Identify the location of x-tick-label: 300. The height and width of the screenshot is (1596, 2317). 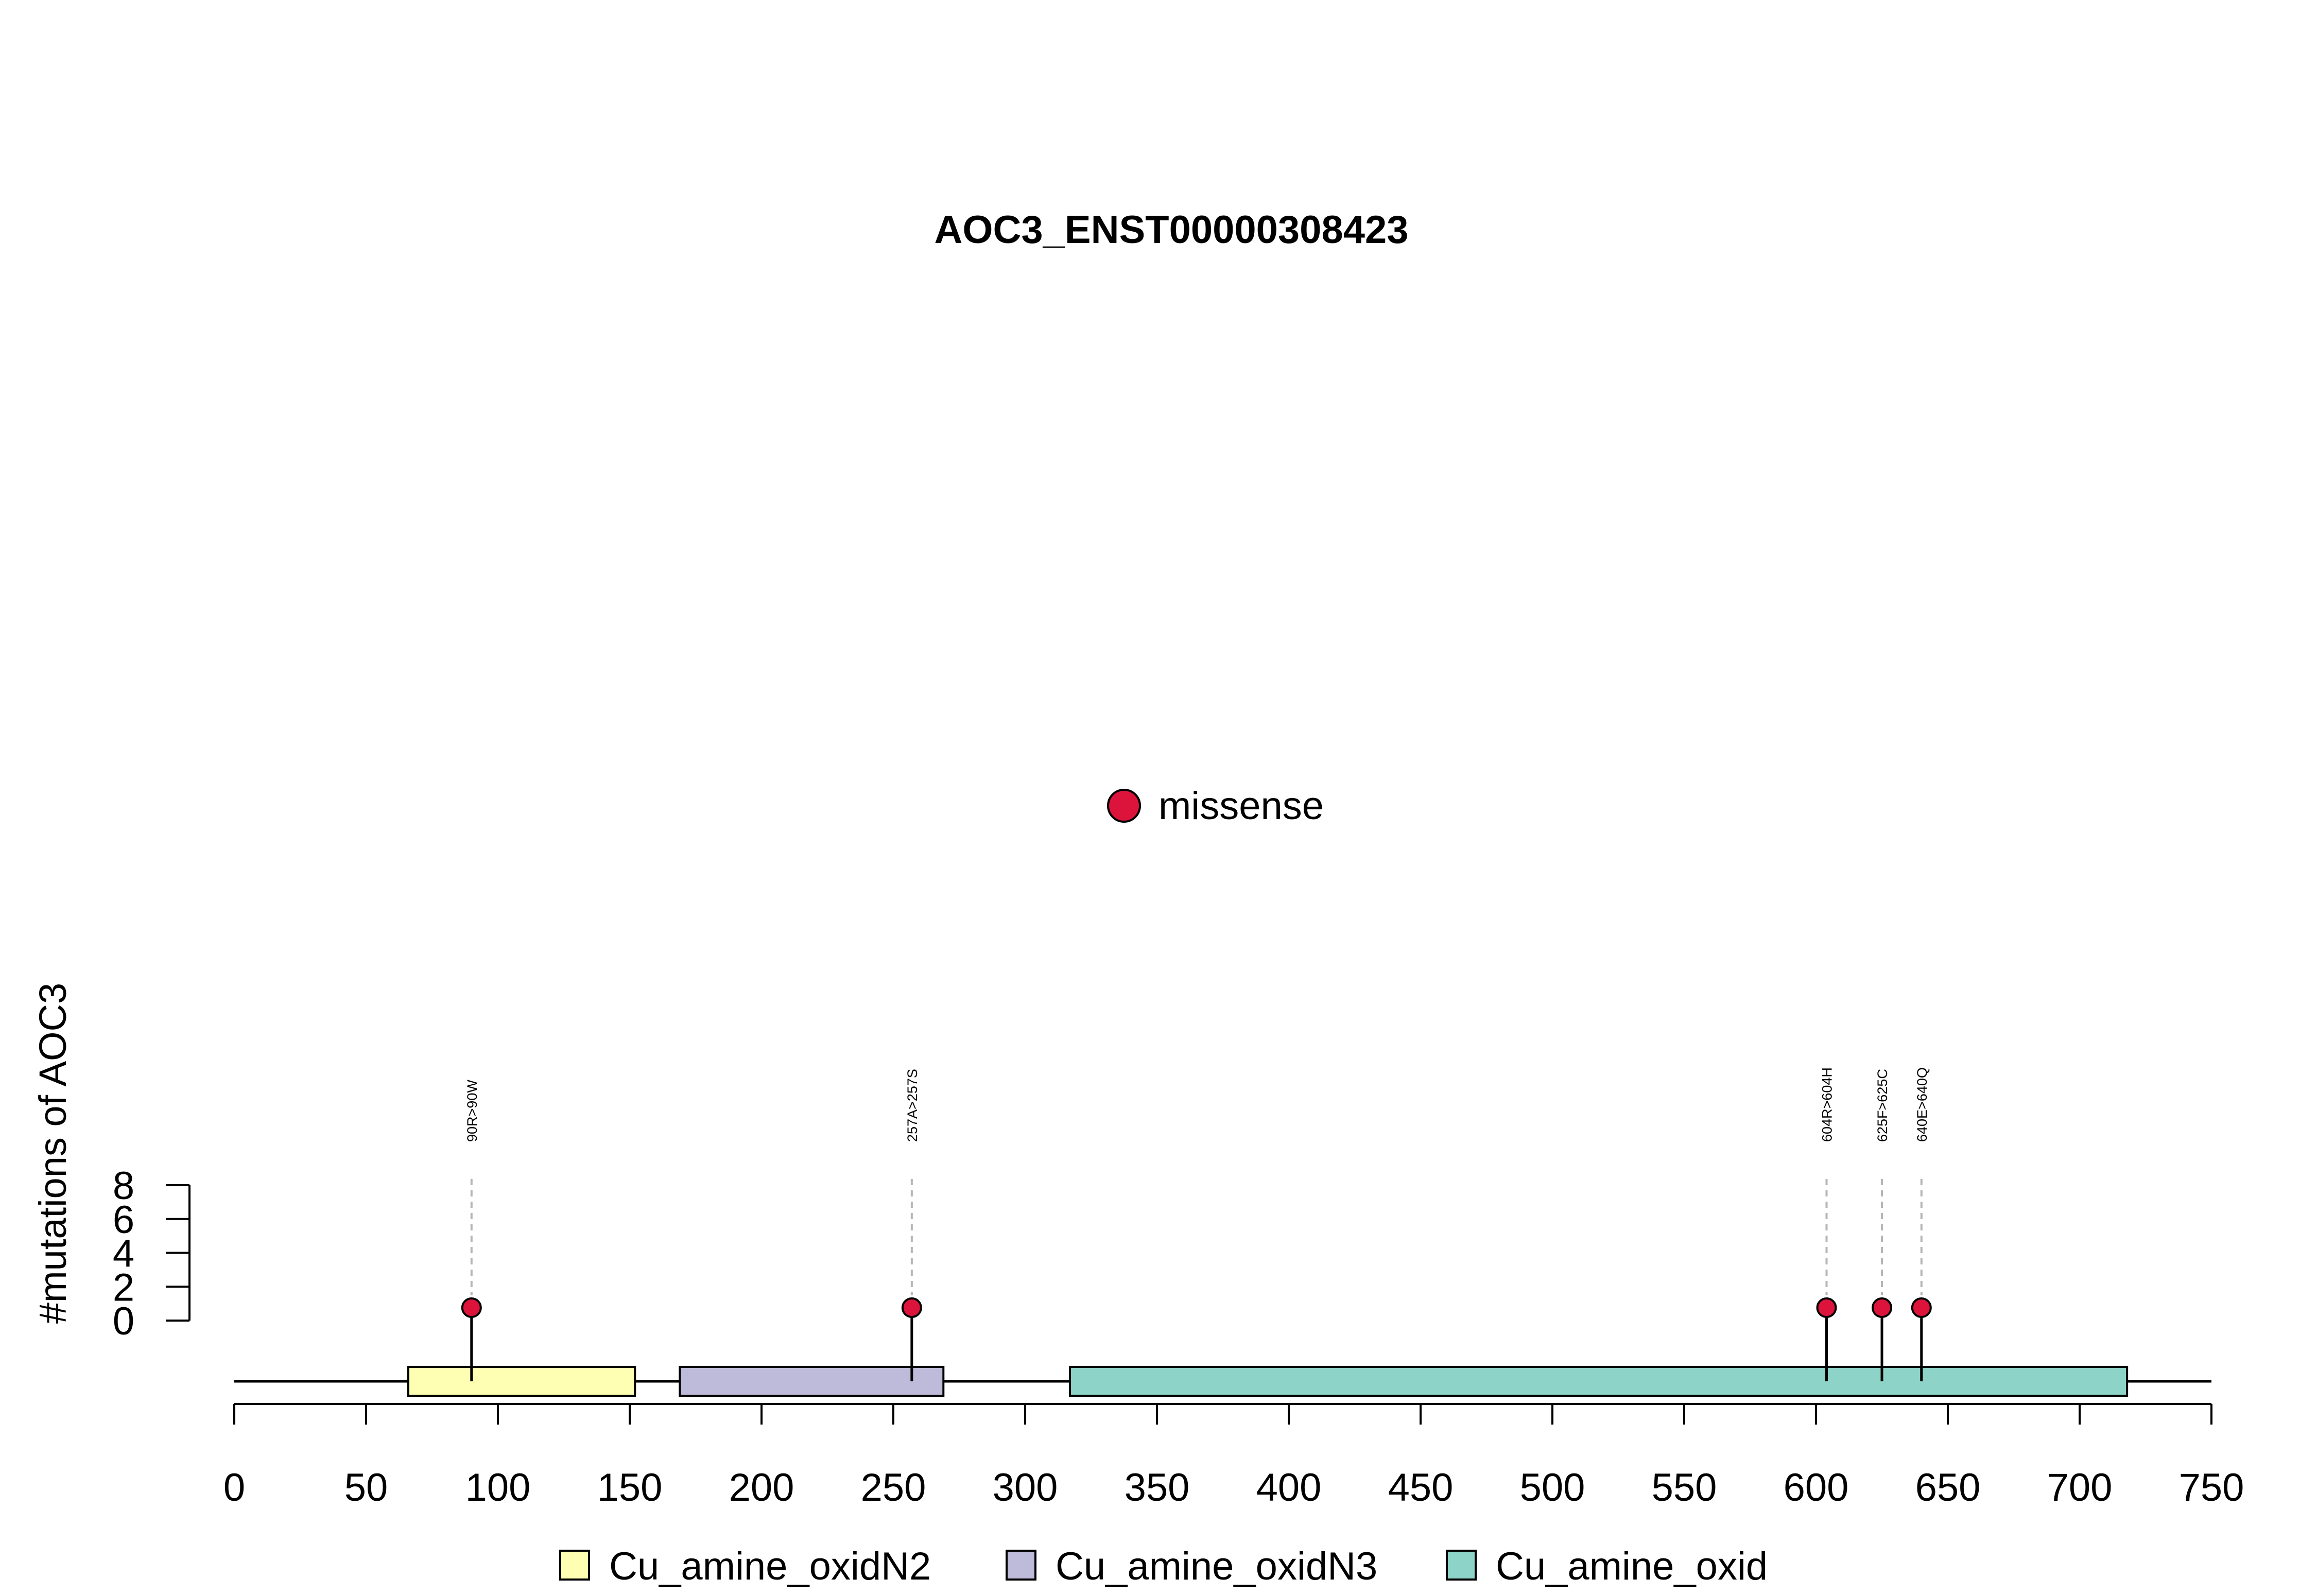
(1025, 1488).